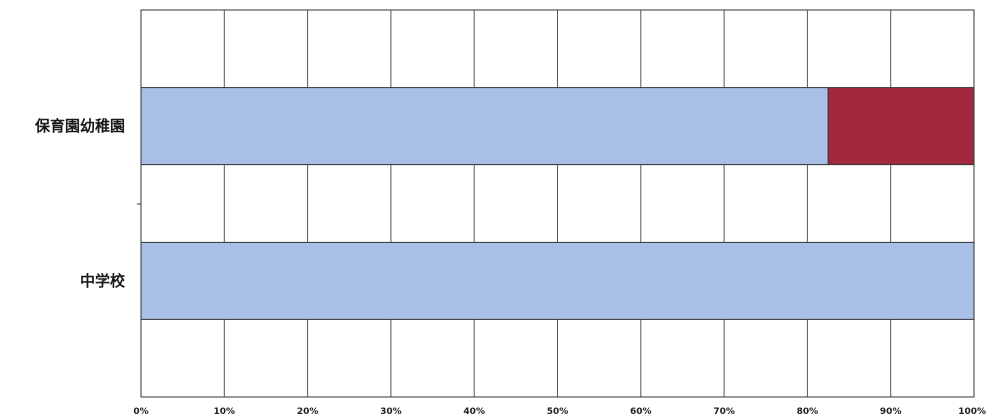  Describe the element at coordinates (308, 412) in the screenshot. I see `x-tick-label: 20%` at that location.